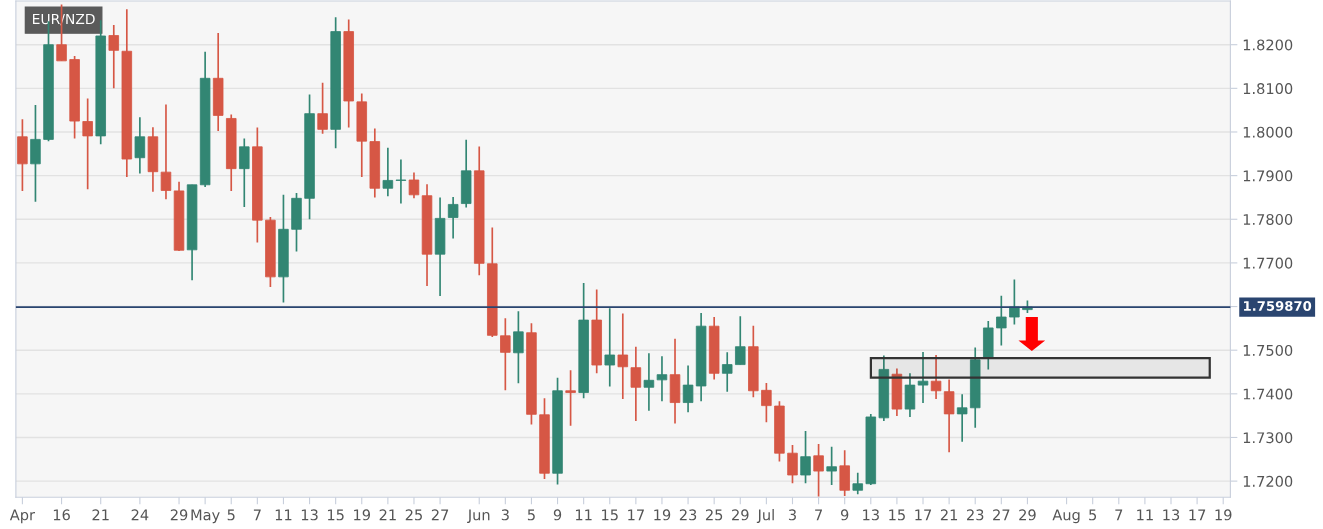 Image resolution: width=1323 pixels, height=529 pixels. Describe the element at coordinates (1268, 263) in the screenshot. I see `y-tick-label: 1.7700` at that location.